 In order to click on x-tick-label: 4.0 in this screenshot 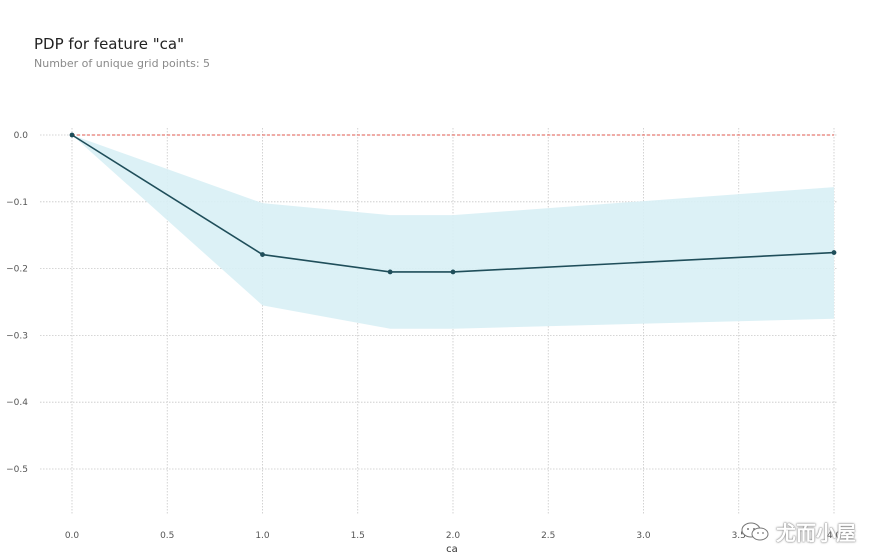, I will do `click(834, 536)`.